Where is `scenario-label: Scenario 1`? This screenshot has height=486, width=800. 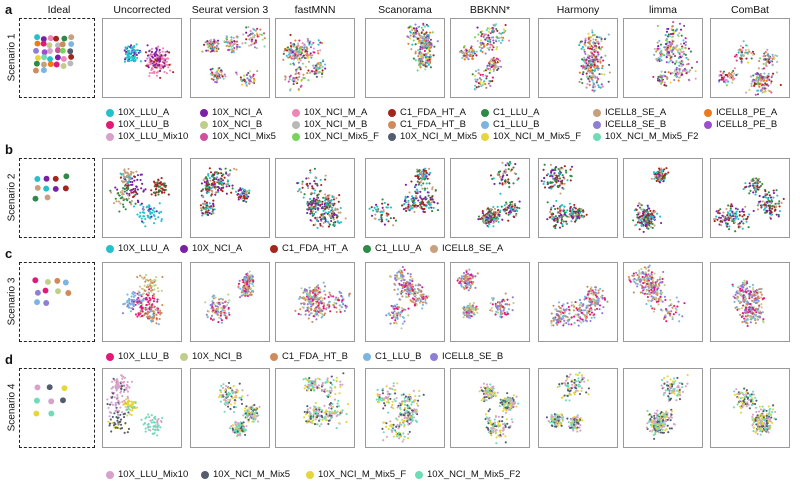 scenario-label: Scenario 1 is located at coordinates (12, 57).